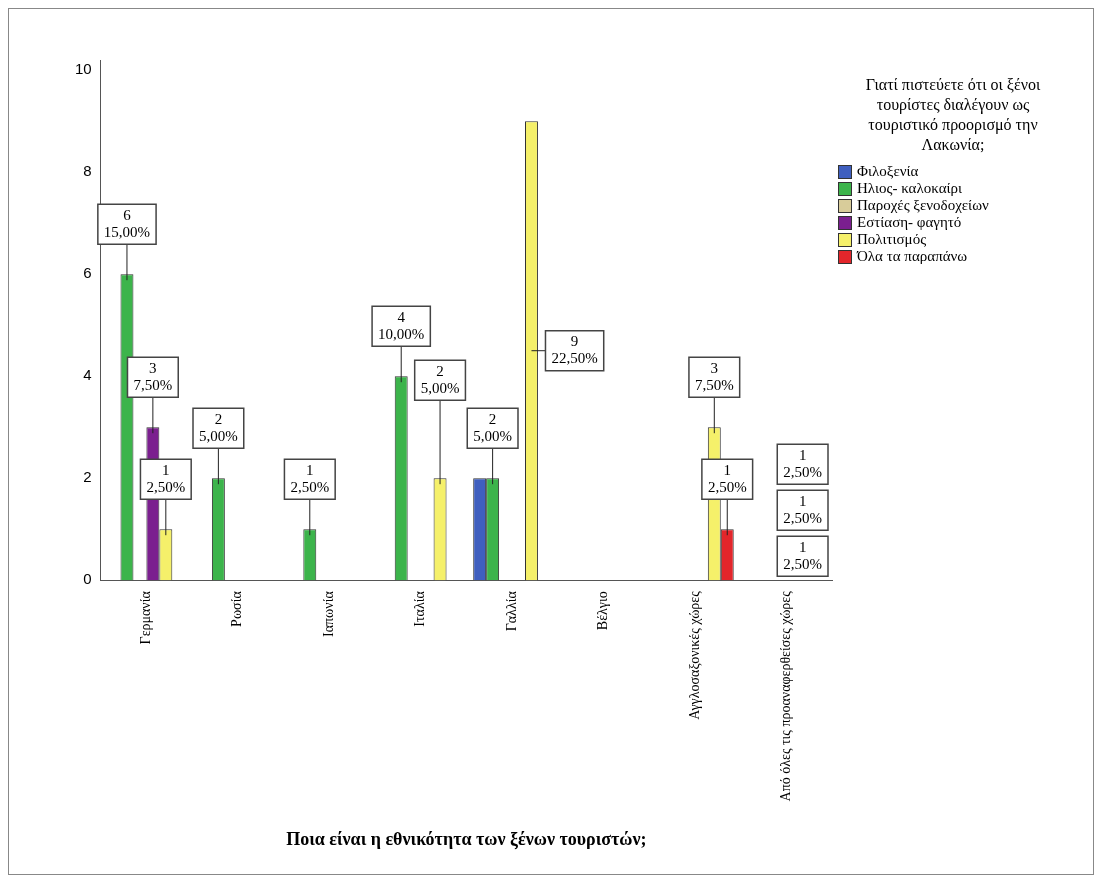 This screenshot has width=1102, height=883. What do you see at coordinates (87, 375) in the screenshot?
I see `y-tick-label: 4` at bounding box center [87, 375].